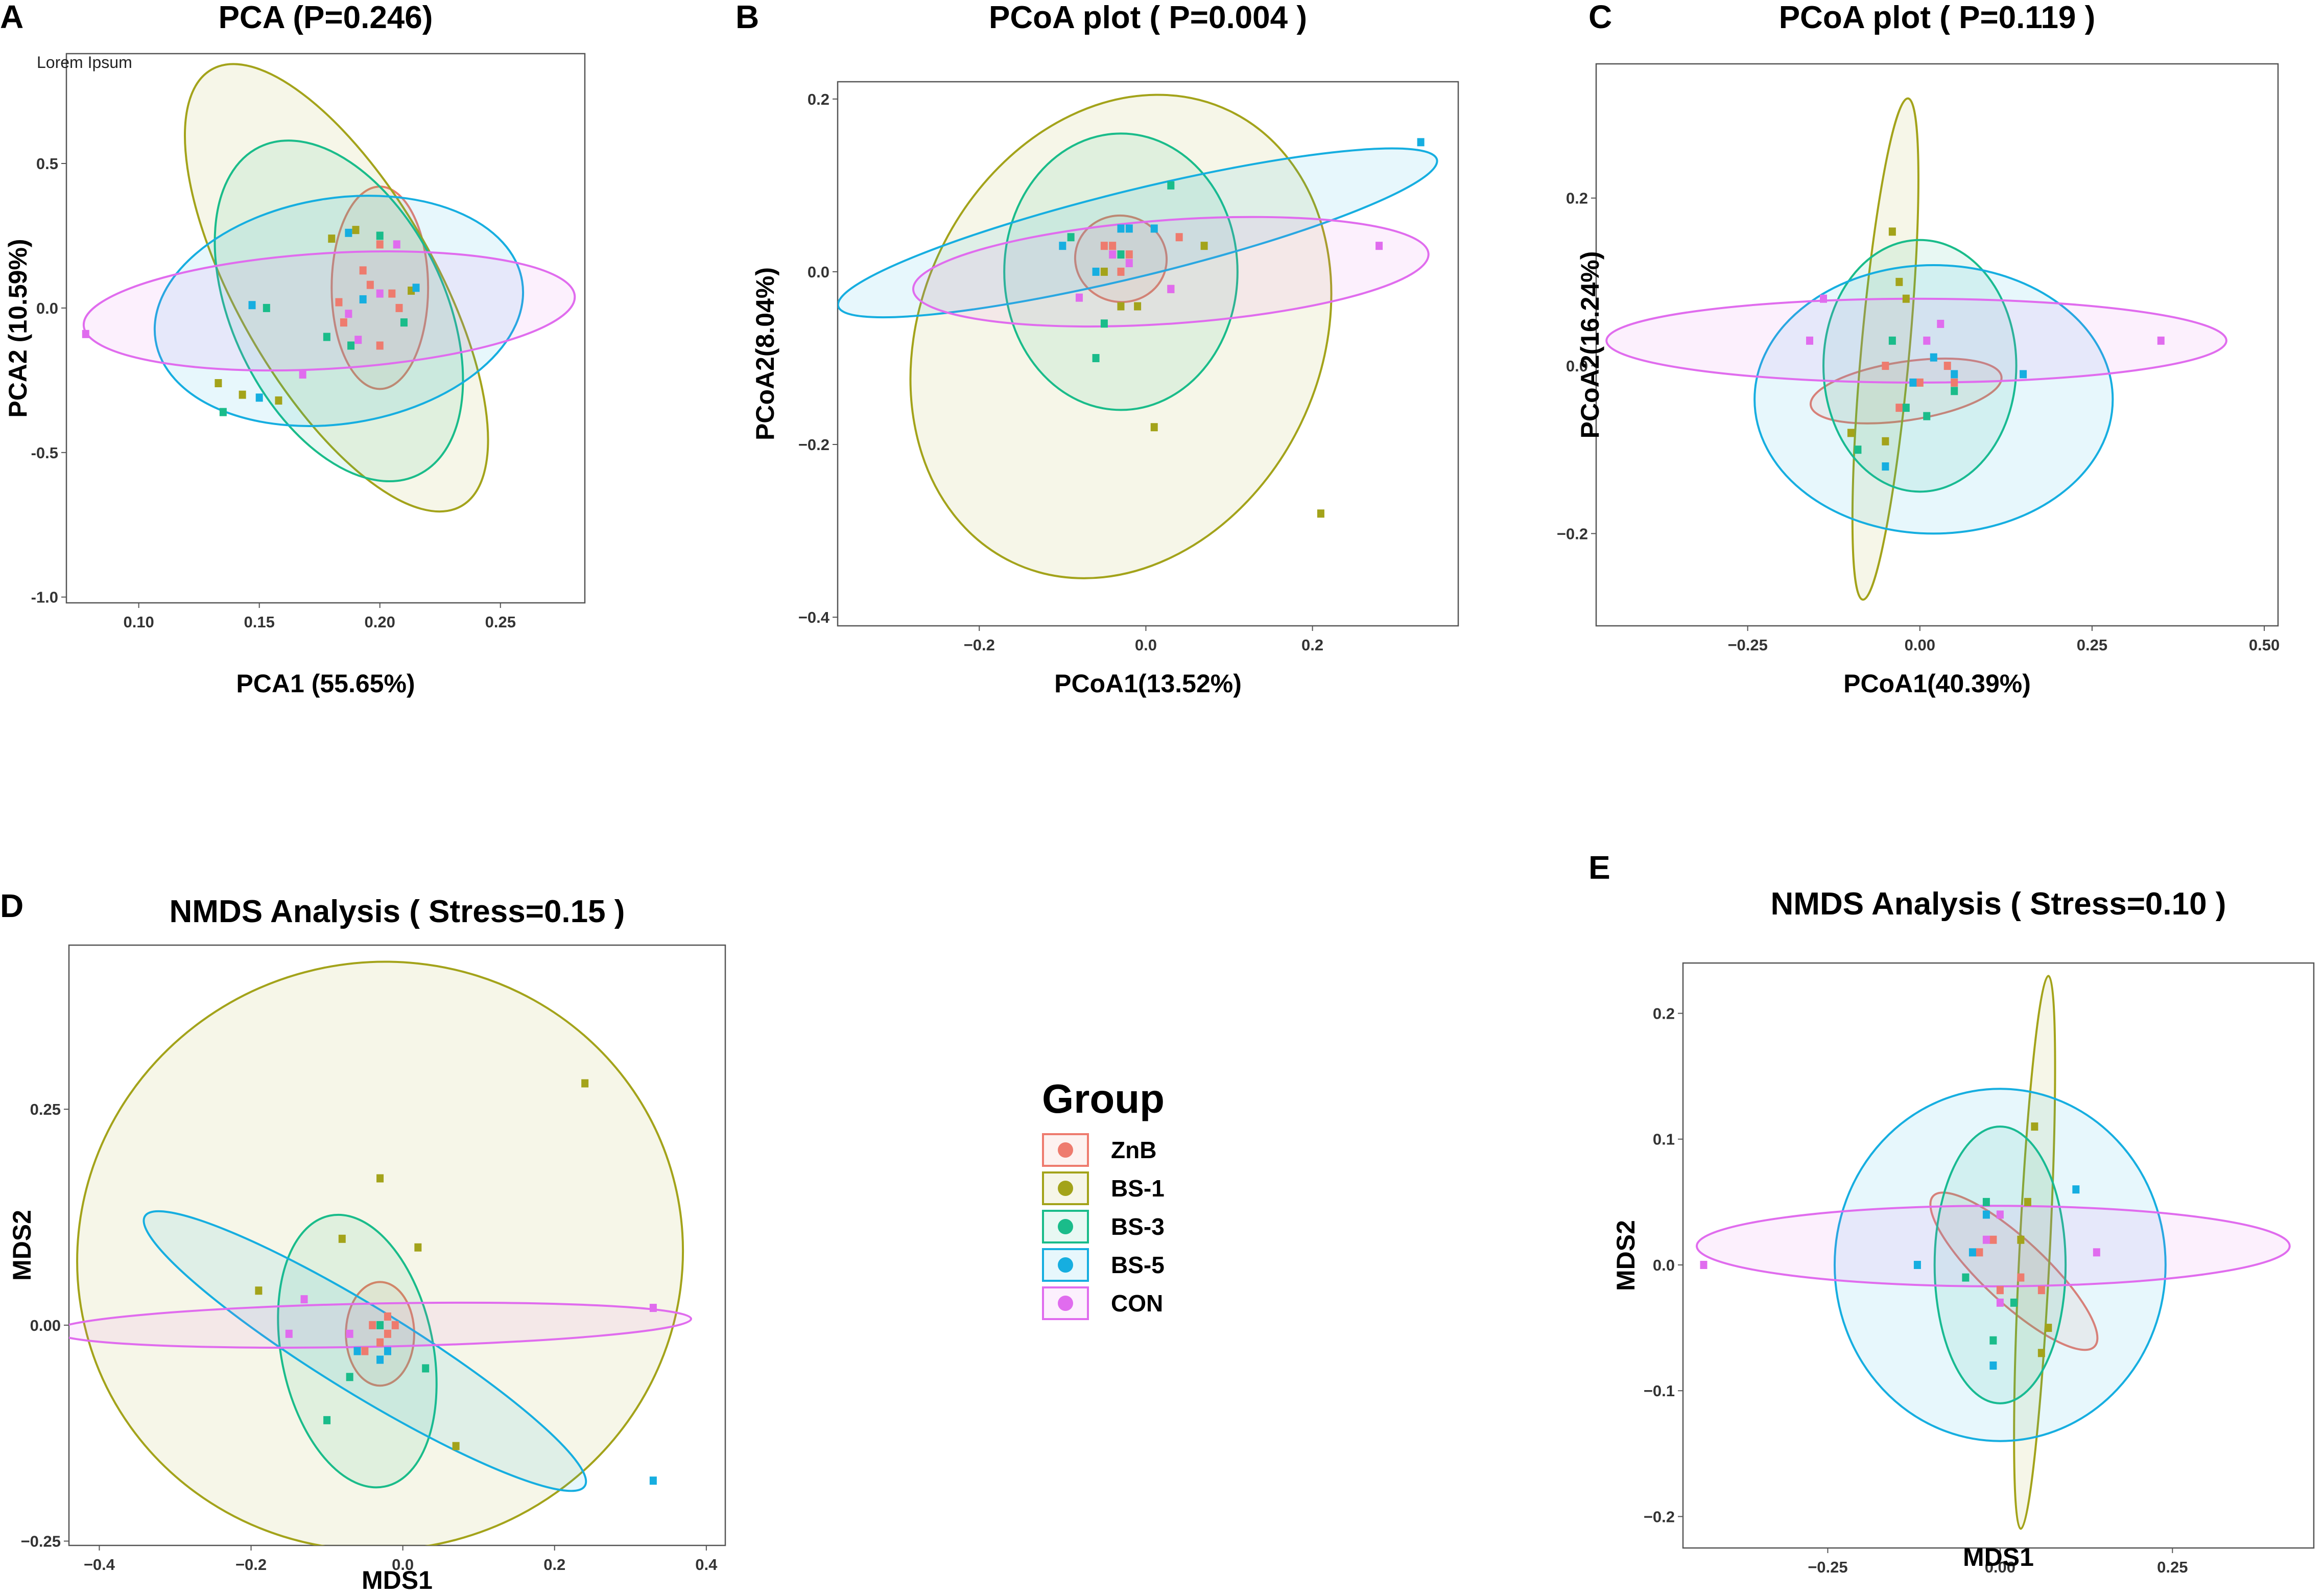 This screenshot has height=1596, width=2324. Describe the element at coordinates (1599, 867) in the screenshot. I see `panel-letter: E` at that location.